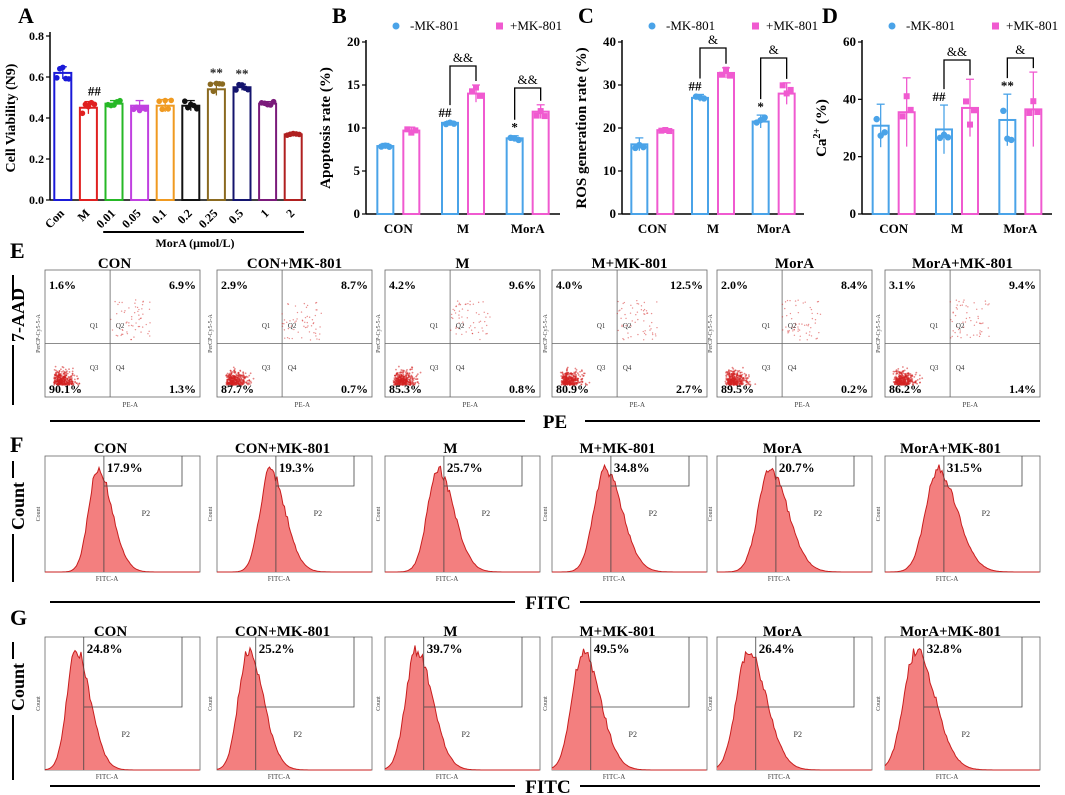 This screenshot has width=1065, height=795. I want to click on x-tick-label: 2, so click(290, 213).